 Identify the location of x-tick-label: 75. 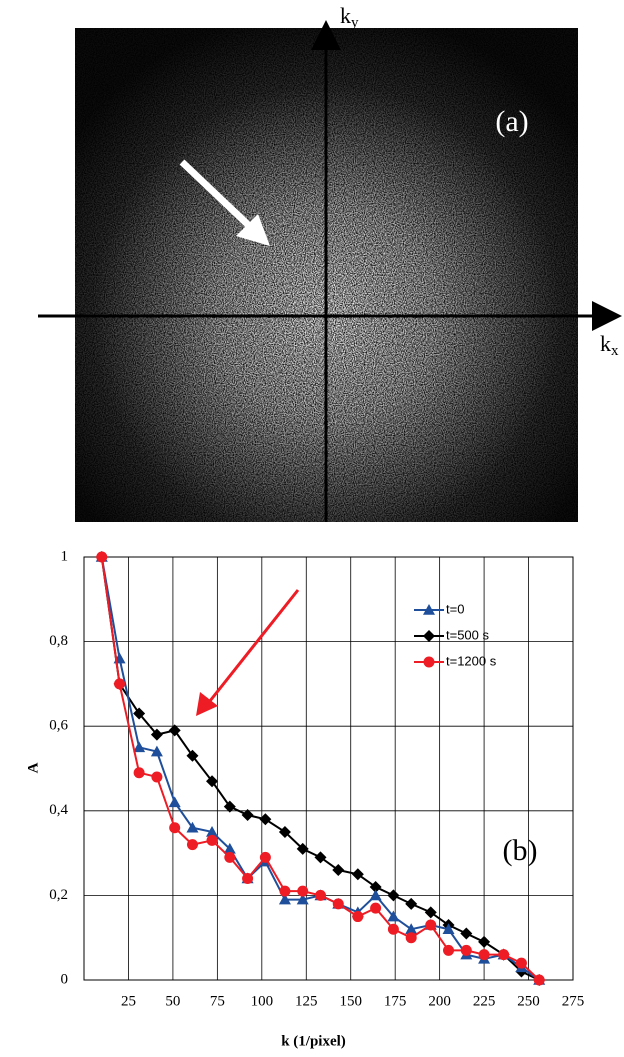
(217, 1001).